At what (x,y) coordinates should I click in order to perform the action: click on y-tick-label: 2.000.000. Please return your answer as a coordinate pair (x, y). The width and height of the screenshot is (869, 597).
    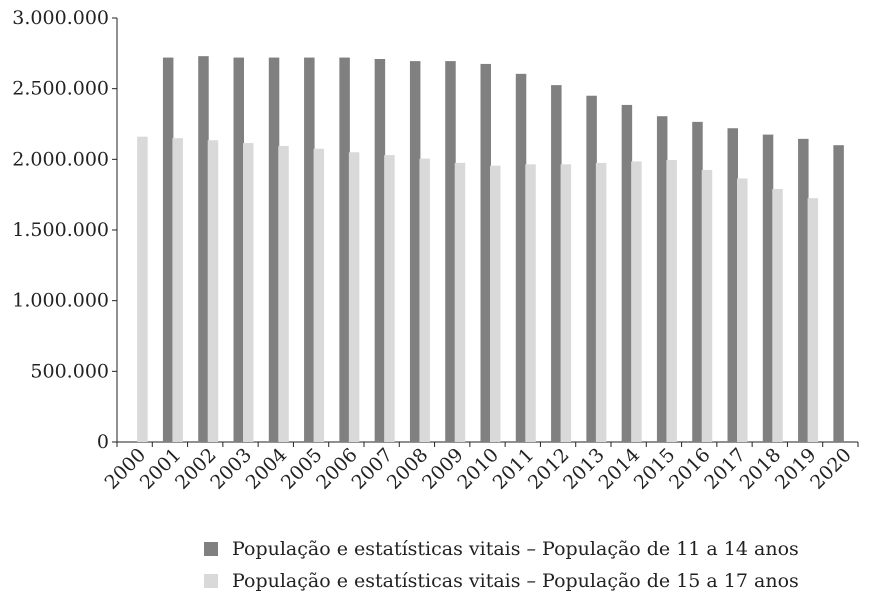
    Looking at the image, I should click on (60, 159).